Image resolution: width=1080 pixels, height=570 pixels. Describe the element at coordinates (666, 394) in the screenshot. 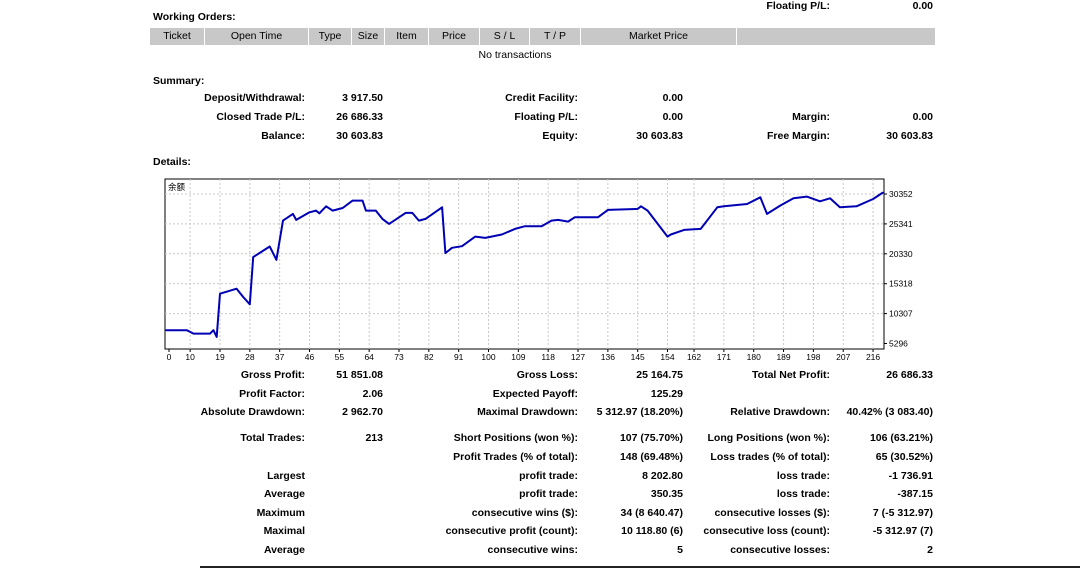

I see `details-value: 125.29` at that location.